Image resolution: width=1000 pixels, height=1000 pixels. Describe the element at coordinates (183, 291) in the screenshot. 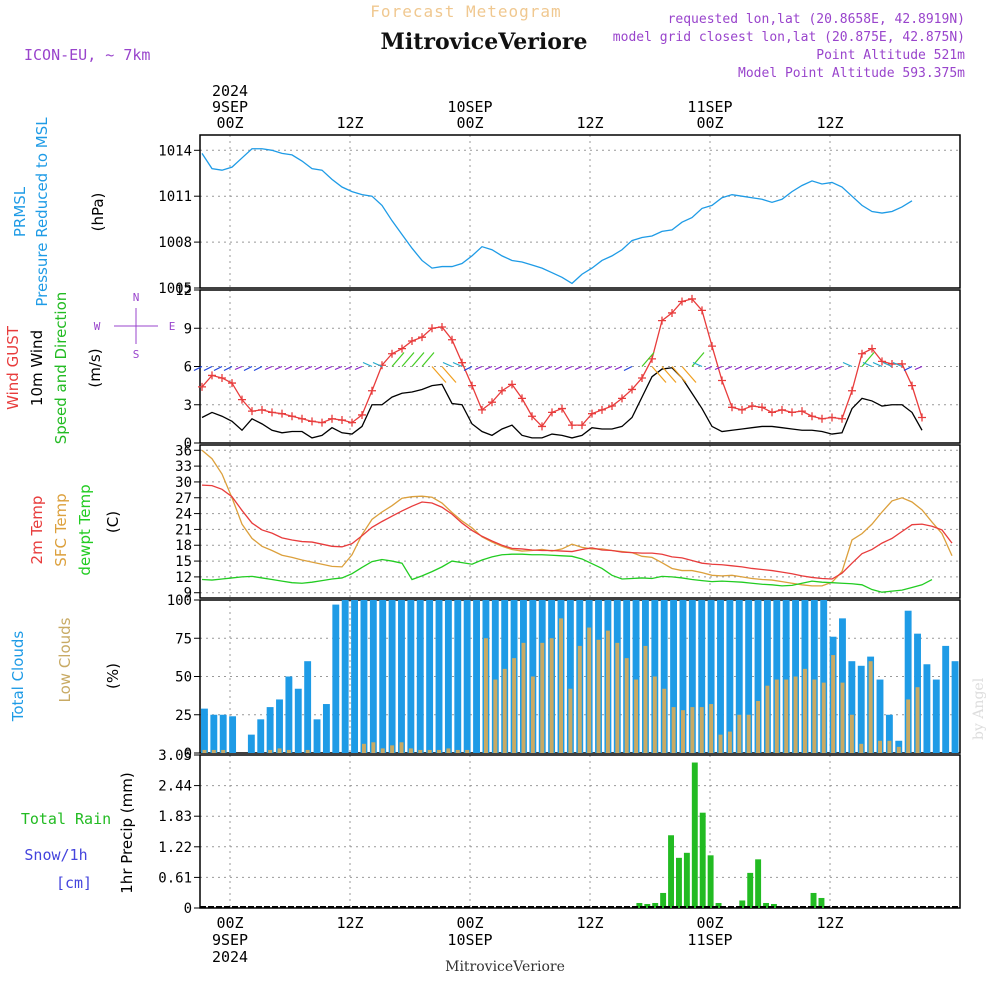

I see `y-tick-label: 12` at that location.